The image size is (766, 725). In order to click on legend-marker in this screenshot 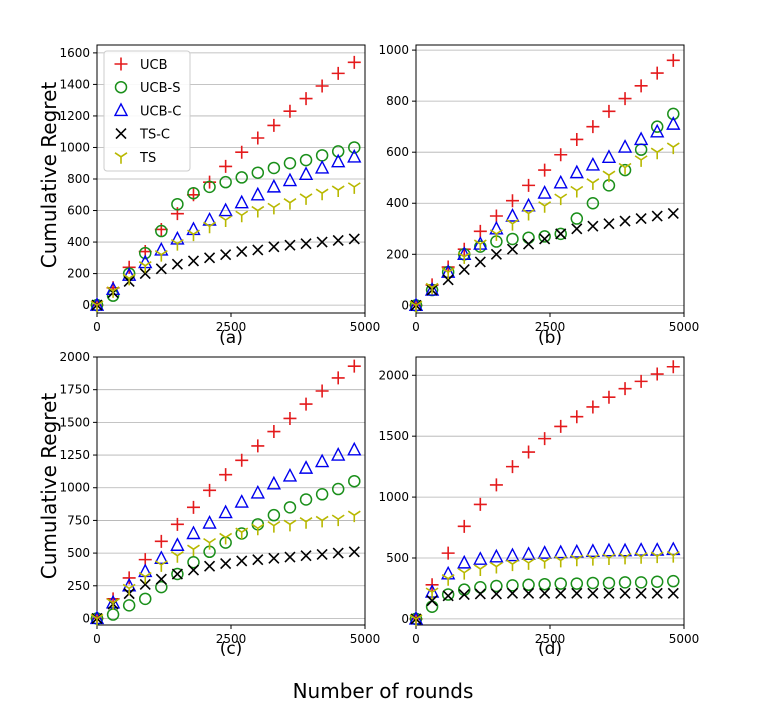, I will do `click(121, 87)`.